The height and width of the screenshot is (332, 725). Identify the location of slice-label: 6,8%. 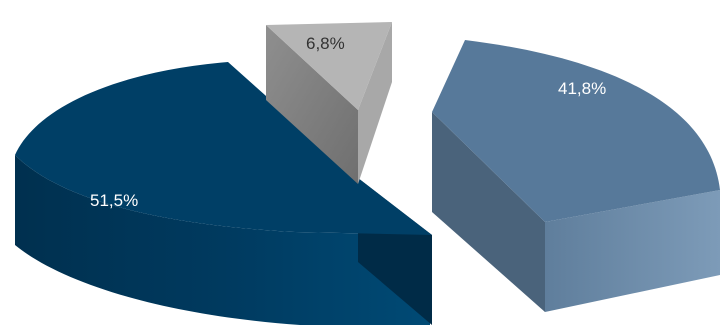
(325, 43).